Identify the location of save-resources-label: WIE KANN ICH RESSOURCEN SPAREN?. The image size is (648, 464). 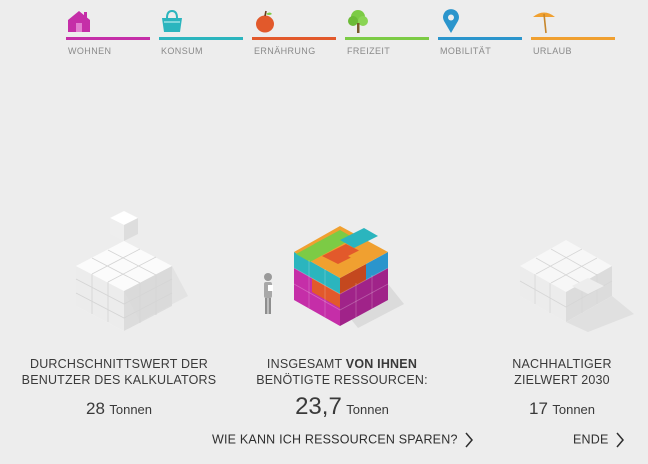
(335, 439).